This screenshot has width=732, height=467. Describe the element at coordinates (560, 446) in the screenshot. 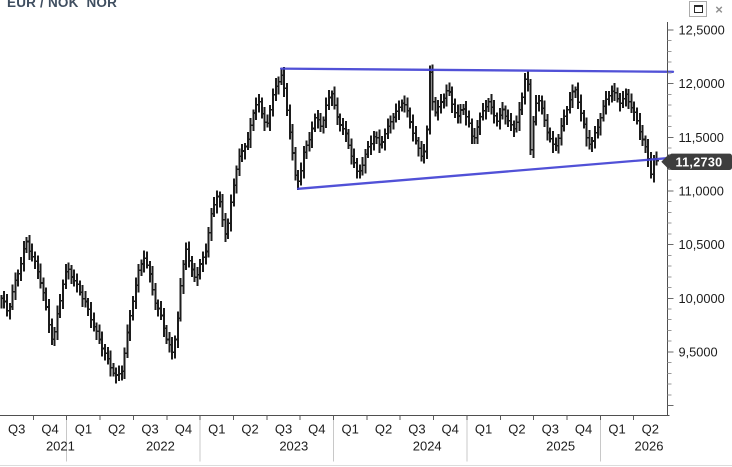

I see `year-label: 2025` at that location.